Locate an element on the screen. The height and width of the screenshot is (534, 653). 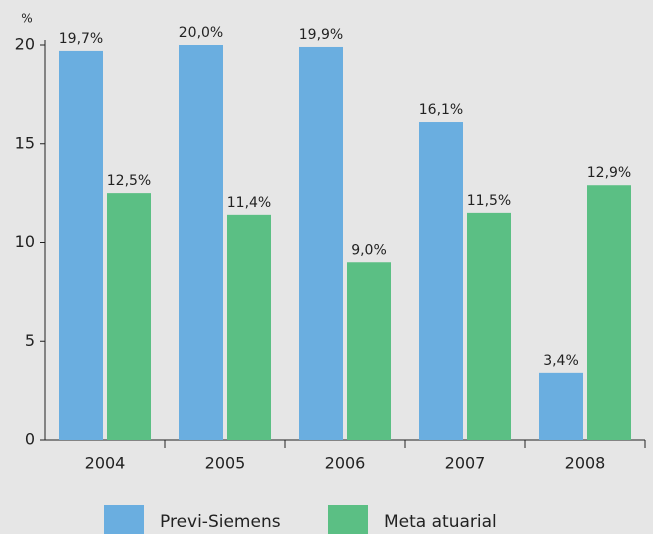
x-tick-label: 2008 is located at coordinates (585, 463).